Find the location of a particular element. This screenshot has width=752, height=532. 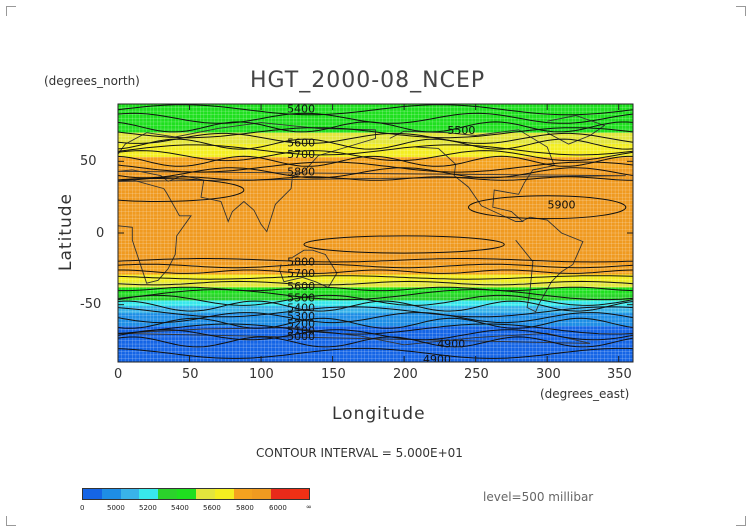

corner-mark-bottom-right is located at coordinates (741, 521).